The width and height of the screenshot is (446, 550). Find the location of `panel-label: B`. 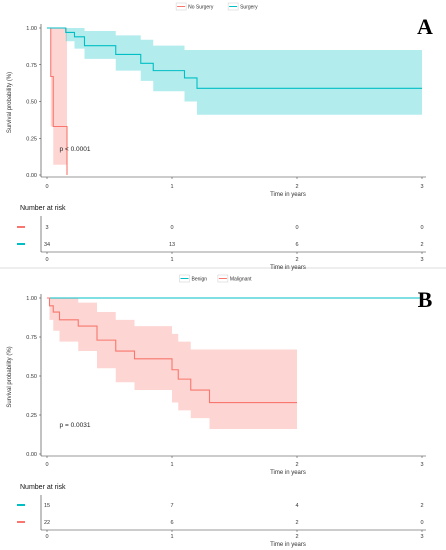

panel-label: B is located at coordinates (425, 299).